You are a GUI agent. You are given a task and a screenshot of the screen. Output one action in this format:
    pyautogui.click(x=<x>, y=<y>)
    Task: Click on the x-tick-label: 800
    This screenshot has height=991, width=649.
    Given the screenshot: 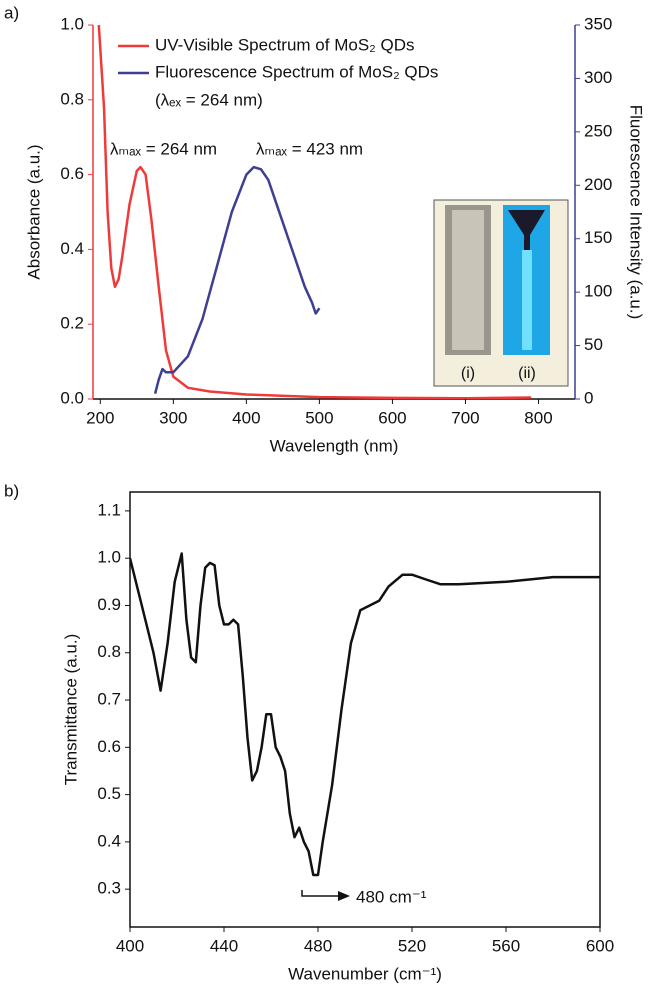 What is the action you would take?
    pyautogui.click(x=538, y=417)
    